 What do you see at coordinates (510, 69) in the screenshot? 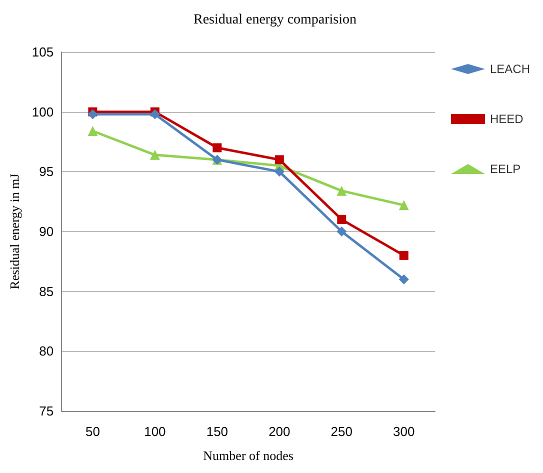
I see `legend-label: LEACH` at bounding box center [510, 69].